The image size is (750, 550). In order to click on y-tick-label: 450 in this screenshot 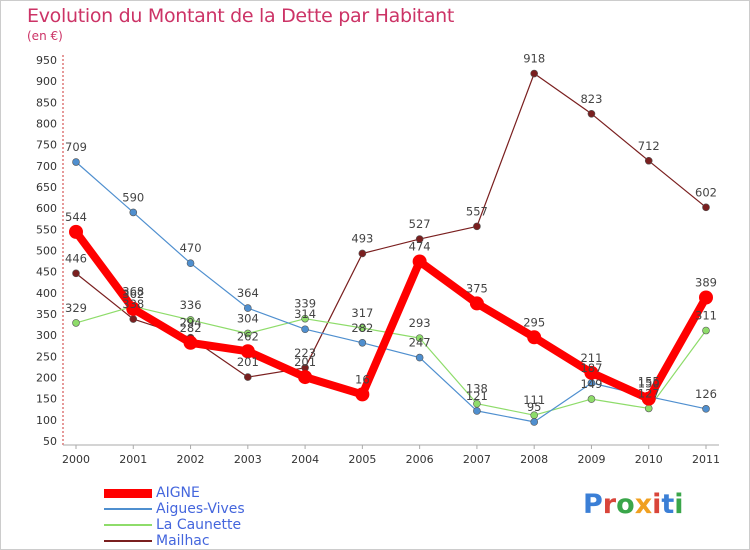, I will do `click(46, 272)`.